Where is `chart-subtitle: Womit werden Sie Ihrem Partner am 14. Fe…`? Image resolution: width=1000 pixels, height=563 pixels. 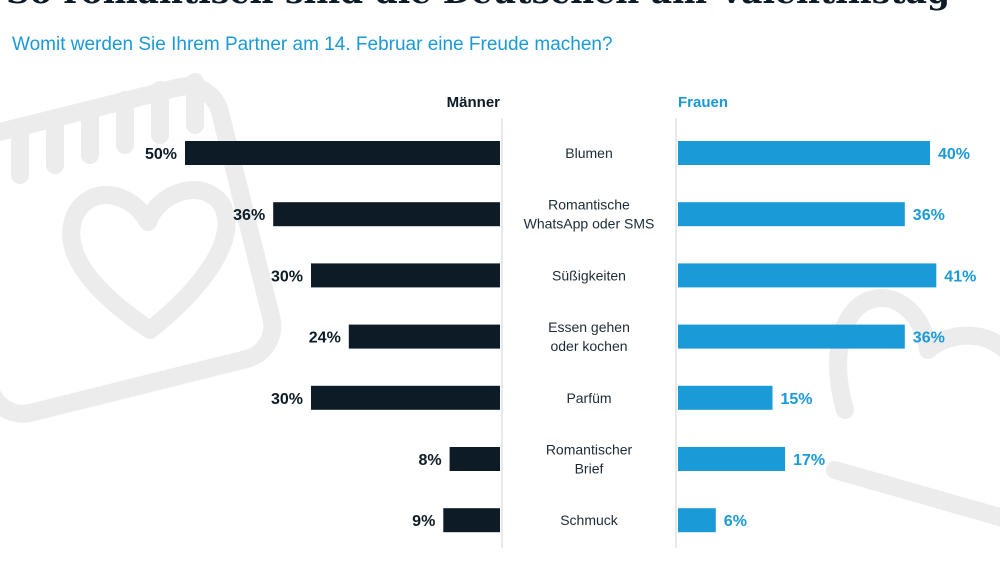 chart-subtitle: Womit werden Sie Ihrem Partner am 14. Fe… is located at coordinates (312, 44).